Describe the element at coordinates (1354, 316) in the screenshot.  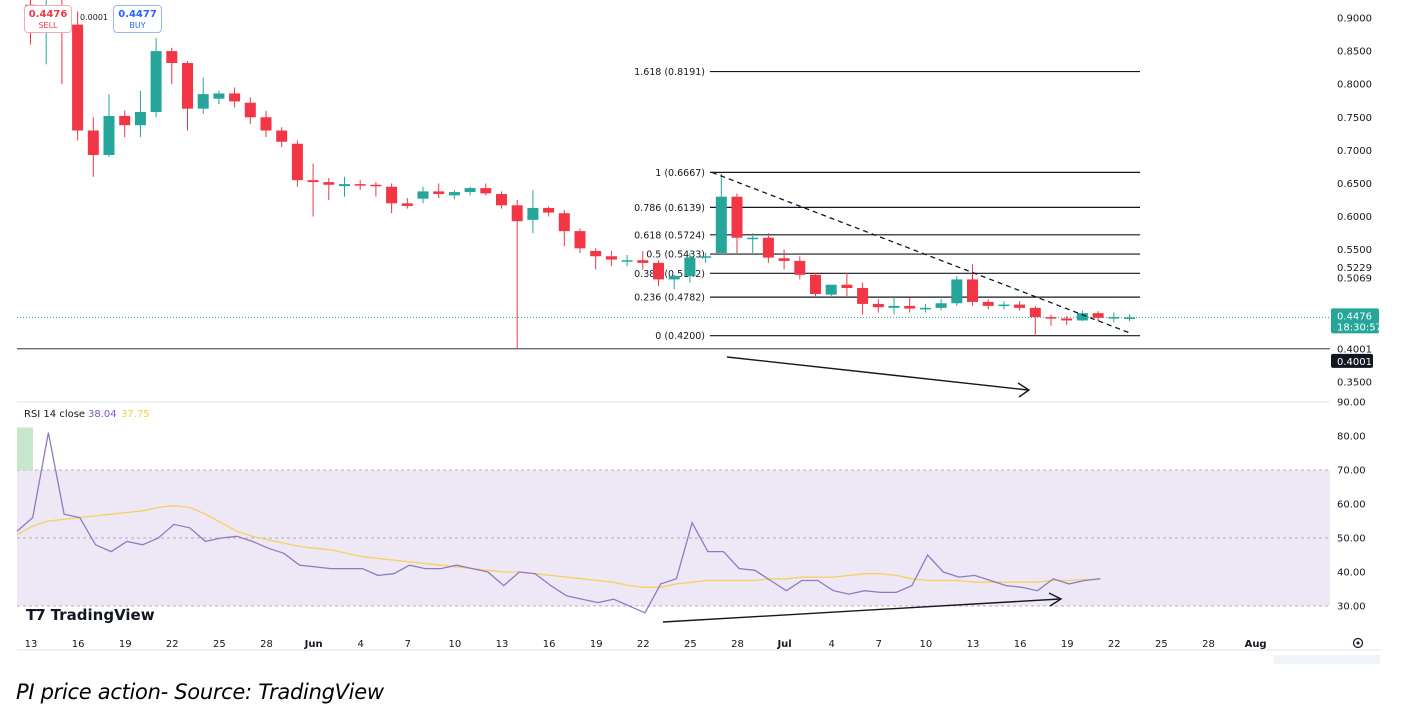
I see `current-price-label: 0.4476` at that location.